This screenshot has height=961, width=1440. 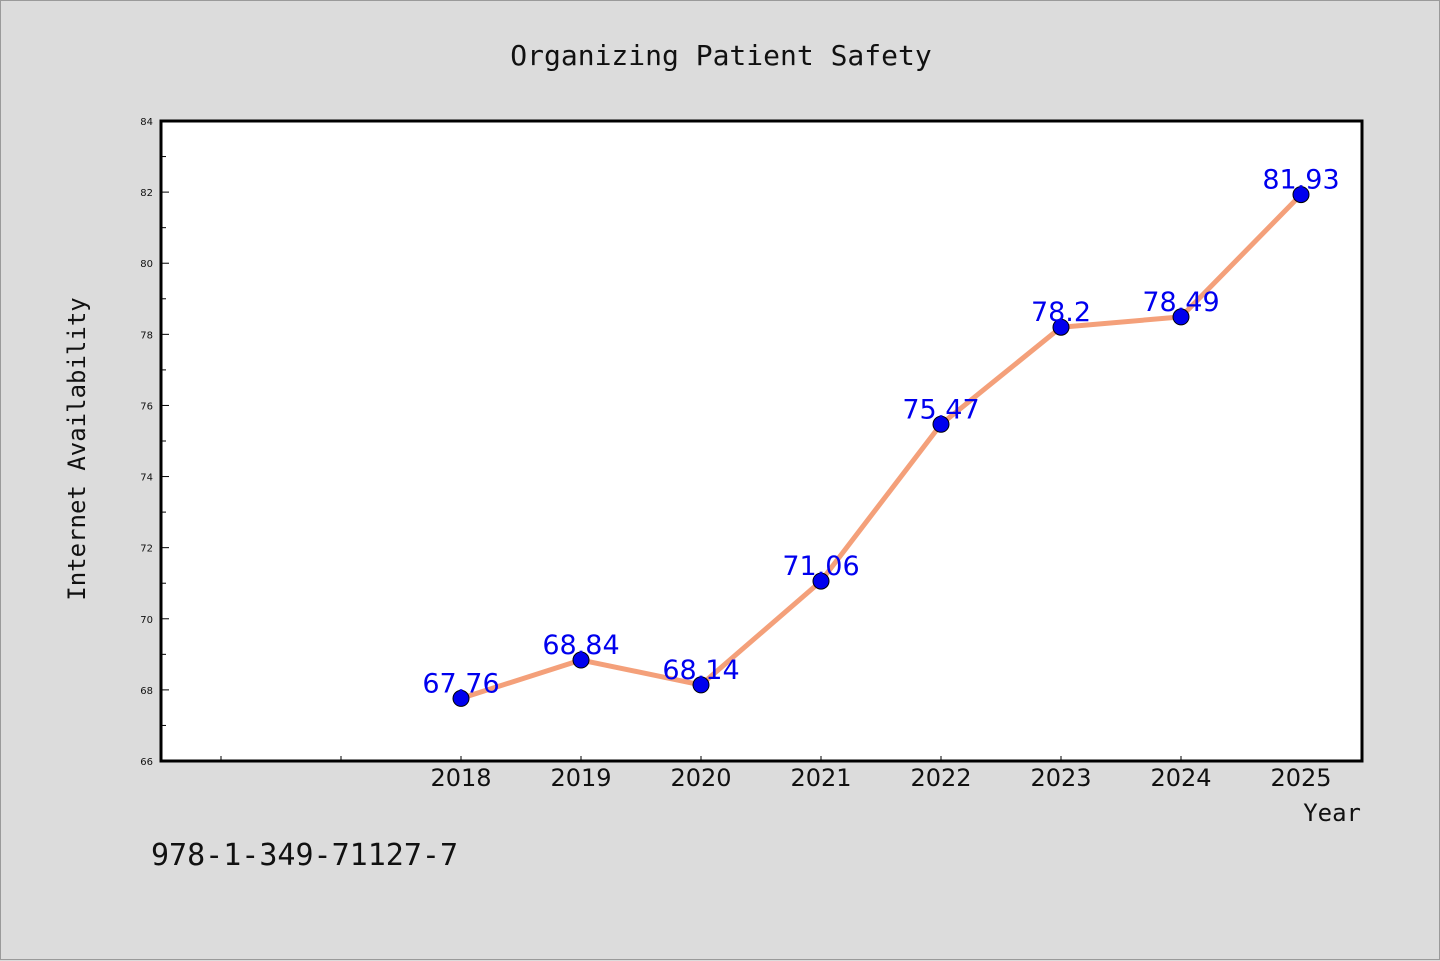 What do you see at coordinates (1060, 778) in the screenshot?
I see `x-tick-label: 2023` at bounding box center [1060, 778].